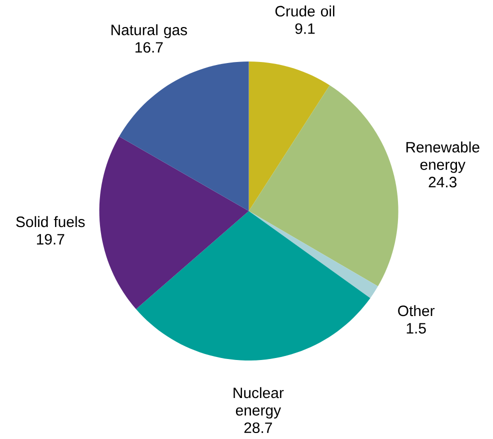 The height and width of the screenshot is (439, 493). Describe the element at coordinates (304, 11) in the screenshot. I see `slice-label: Crude oil` at that location.